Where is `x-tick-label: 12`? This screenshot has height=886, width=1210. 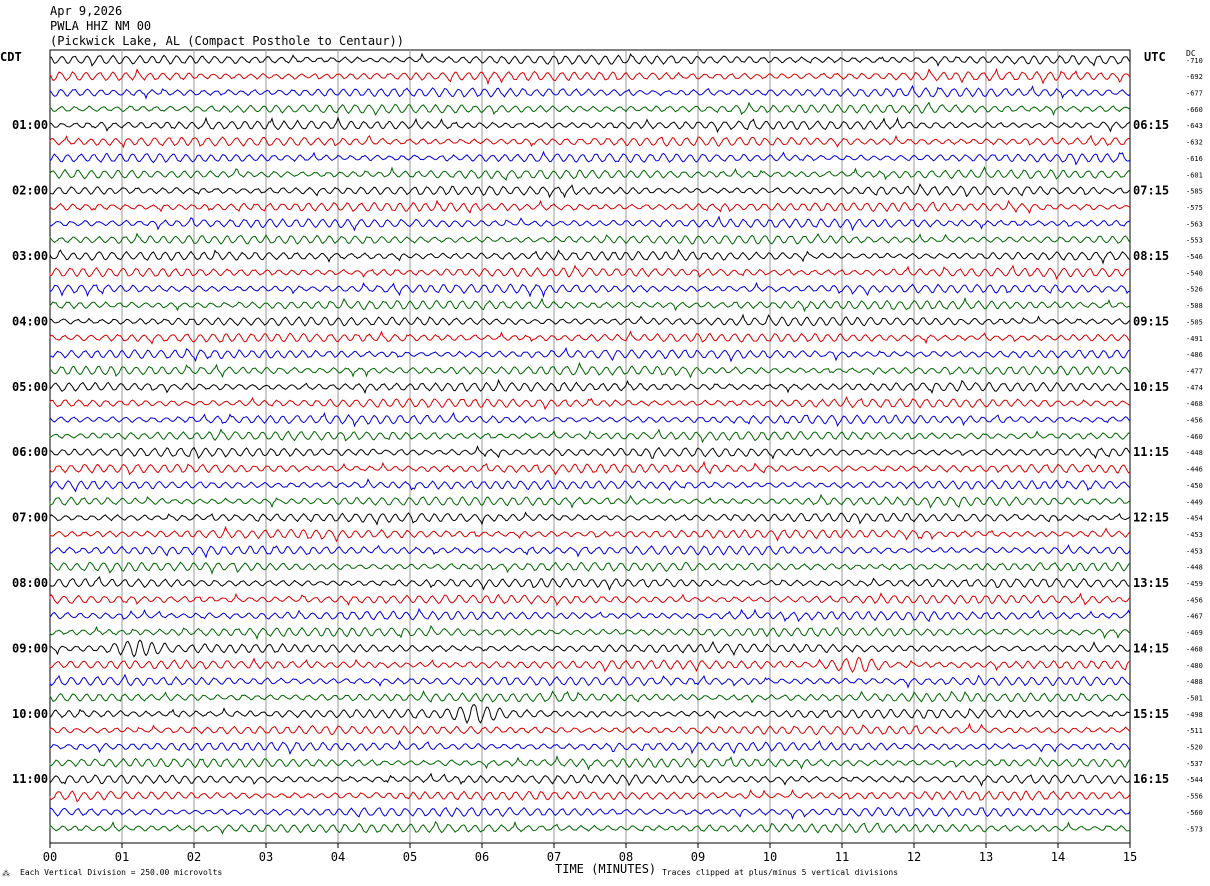 x-tick-label: 12 is located at coordinates (914, 857).